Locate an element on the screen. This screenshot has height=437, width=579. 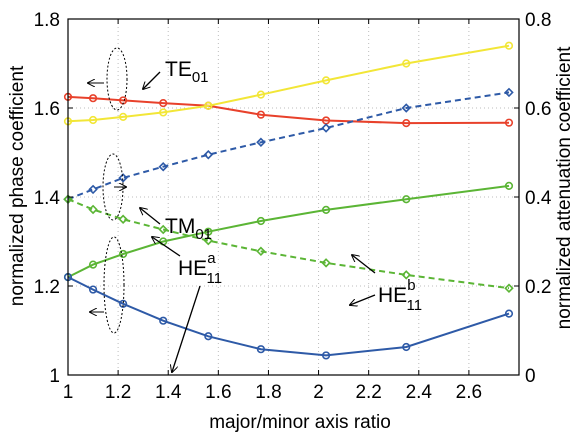
he11a-label: HEa 11 is located at coordinates (200, 268).